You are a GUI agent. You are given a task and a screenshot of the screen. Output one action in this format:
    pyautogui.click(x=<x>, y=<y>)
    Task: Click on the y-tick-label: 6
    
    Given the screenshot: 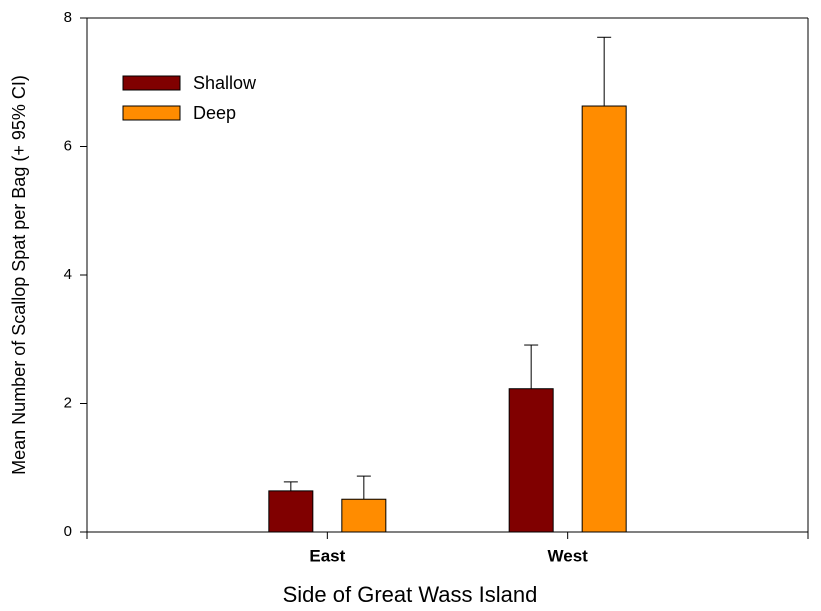 What is the action you would take?
    pyautogui.click(x=68, y=145)
    